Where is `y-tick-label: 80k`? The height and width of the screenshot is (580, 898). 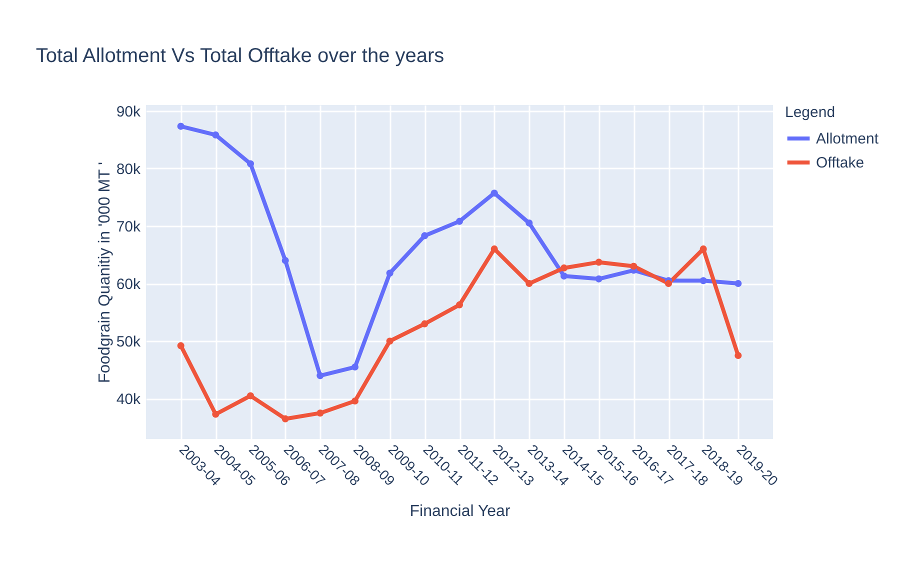 y-tick-label: 80k is located at coordinates (128, 169).